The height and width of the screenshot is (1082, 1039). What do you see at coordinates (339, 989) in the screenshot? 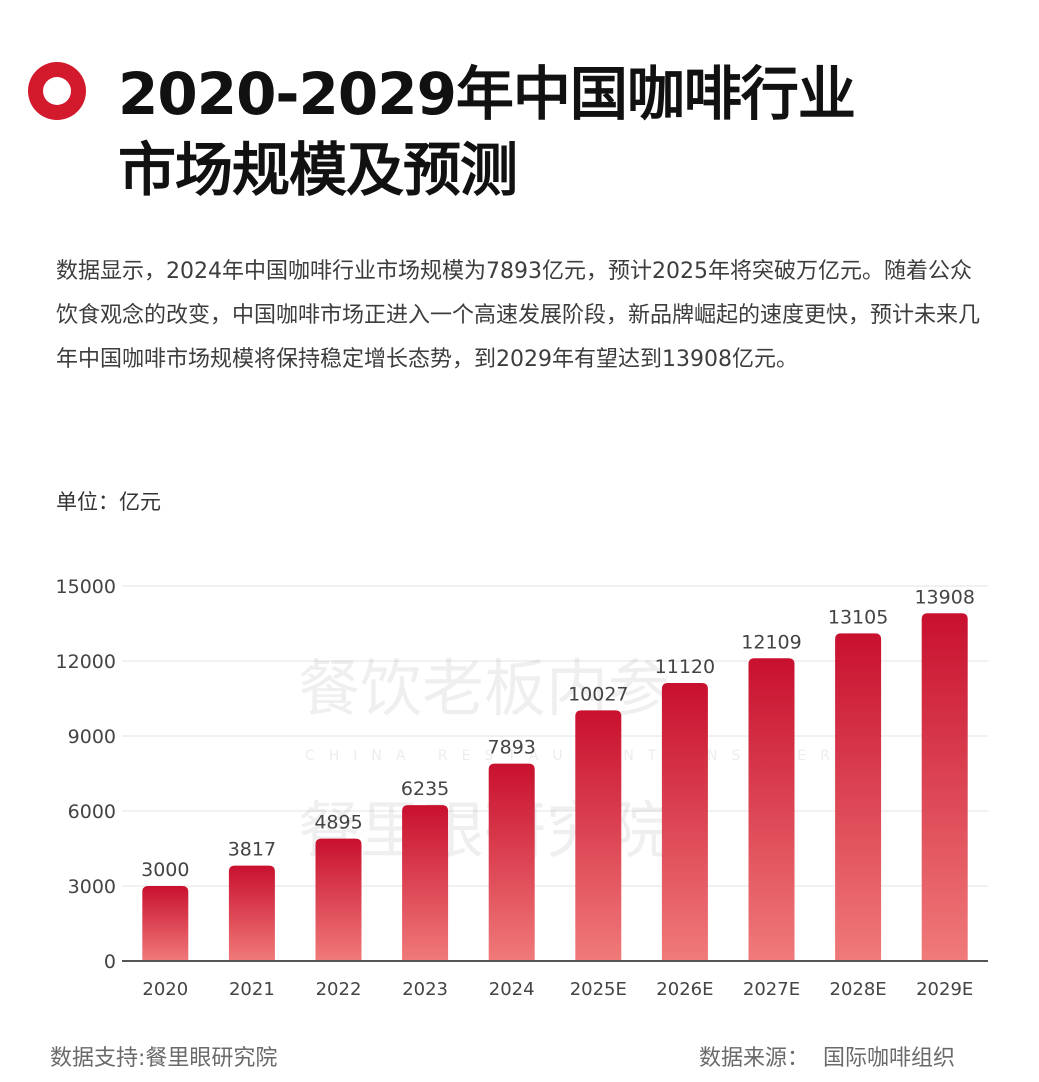
I see `x-tick-label: 2022` at bounding box center [339, 989].